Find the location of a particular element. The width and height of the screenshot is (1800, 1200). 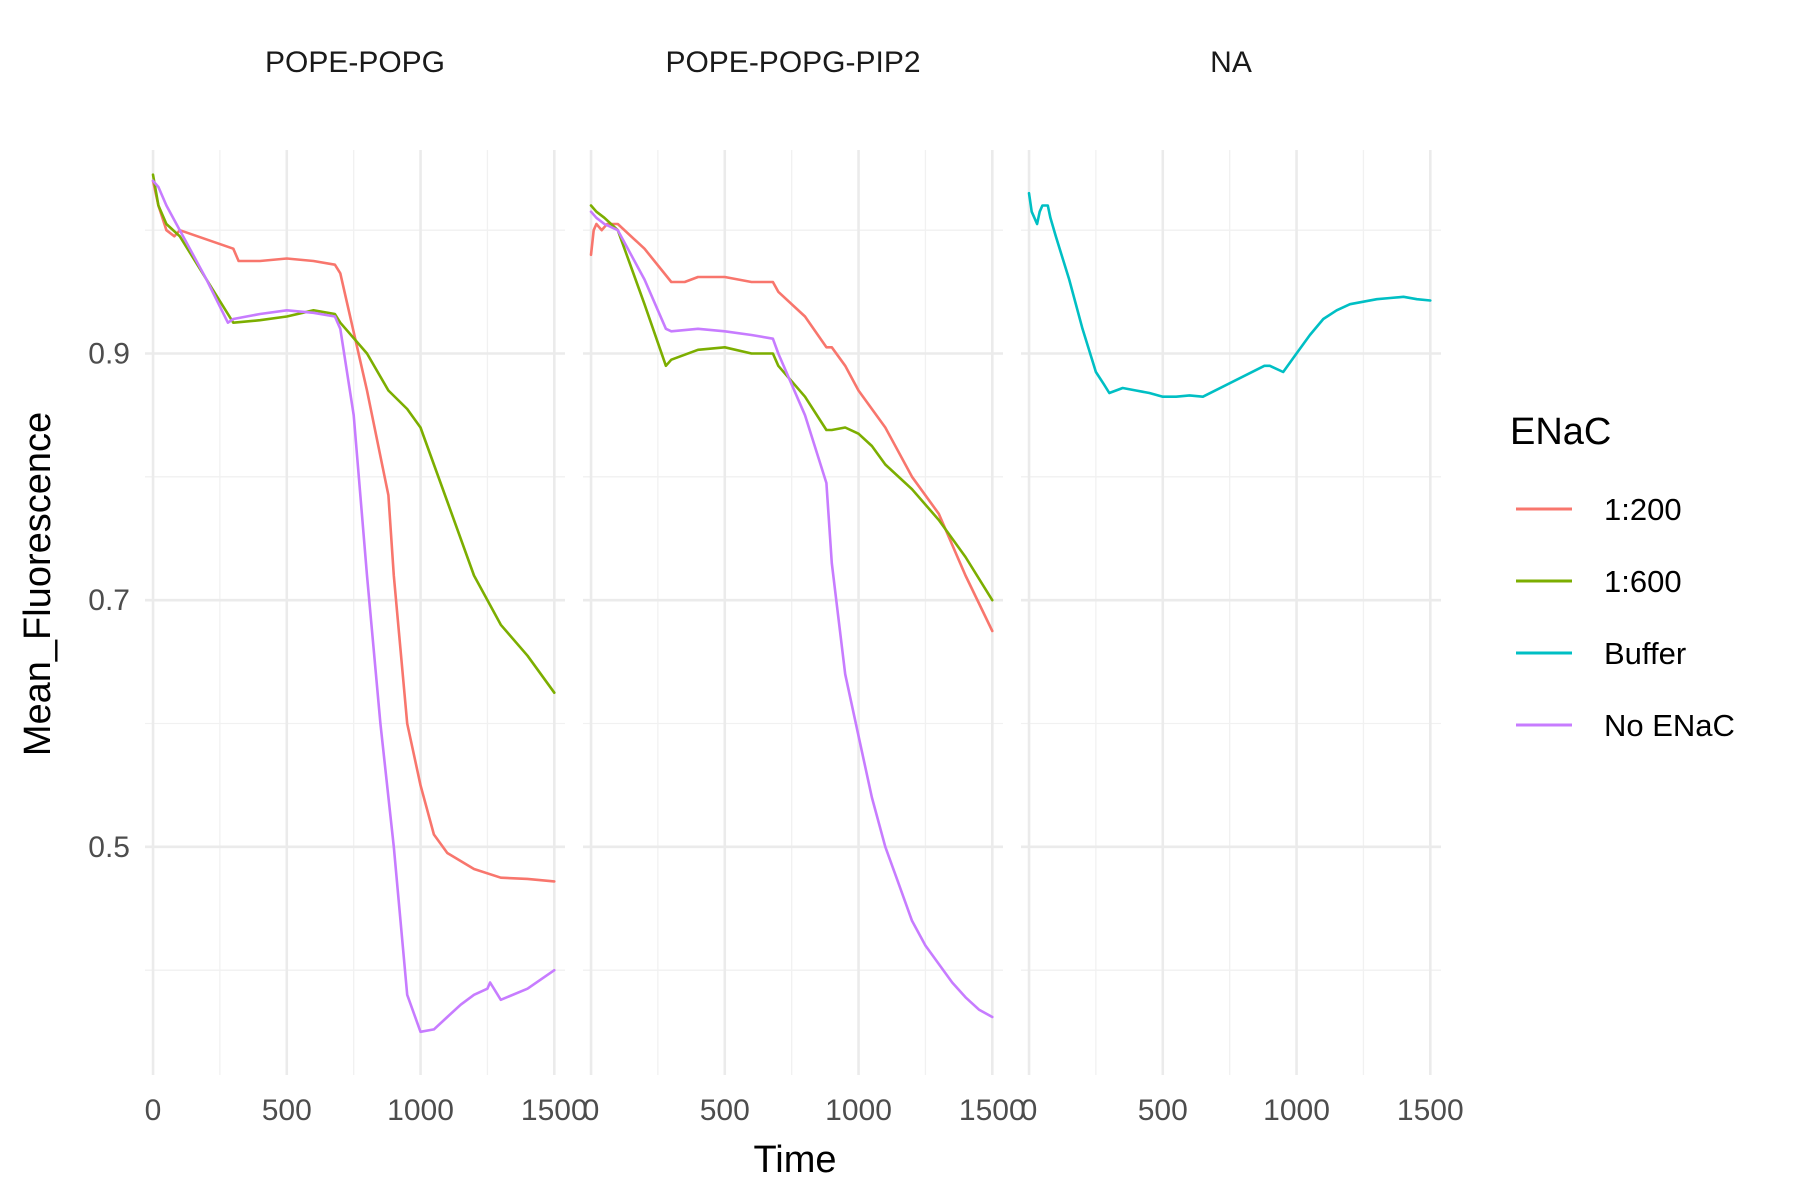

y-axis: 0.5 0.7 0.9 is located at coordinates (109, 601).